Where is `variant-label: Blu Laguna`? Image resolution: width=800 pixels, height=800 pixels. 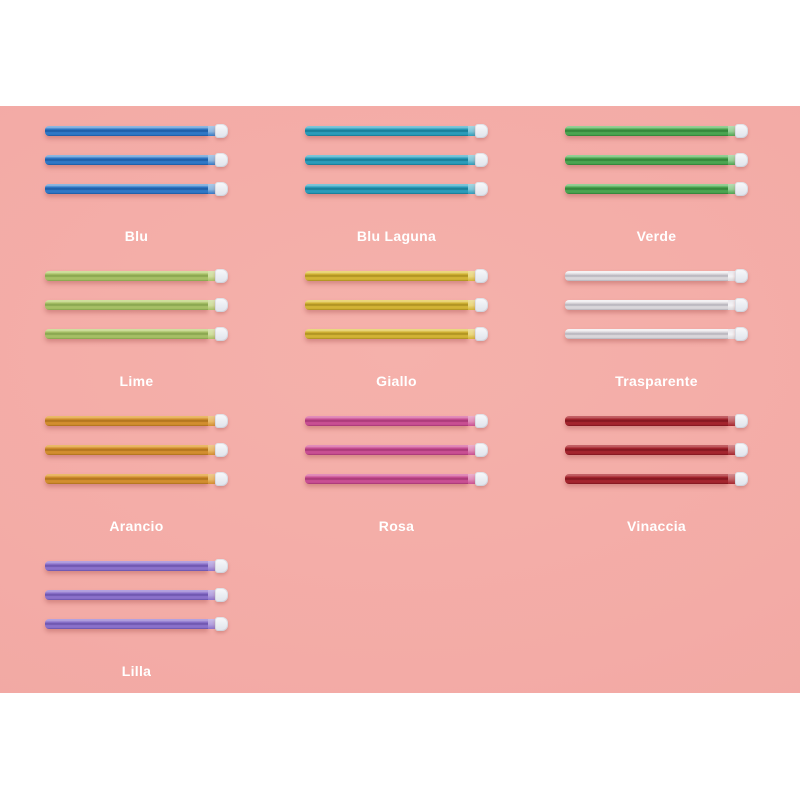
variant-label: Blu Laguna is located at coordinates (396, 236).